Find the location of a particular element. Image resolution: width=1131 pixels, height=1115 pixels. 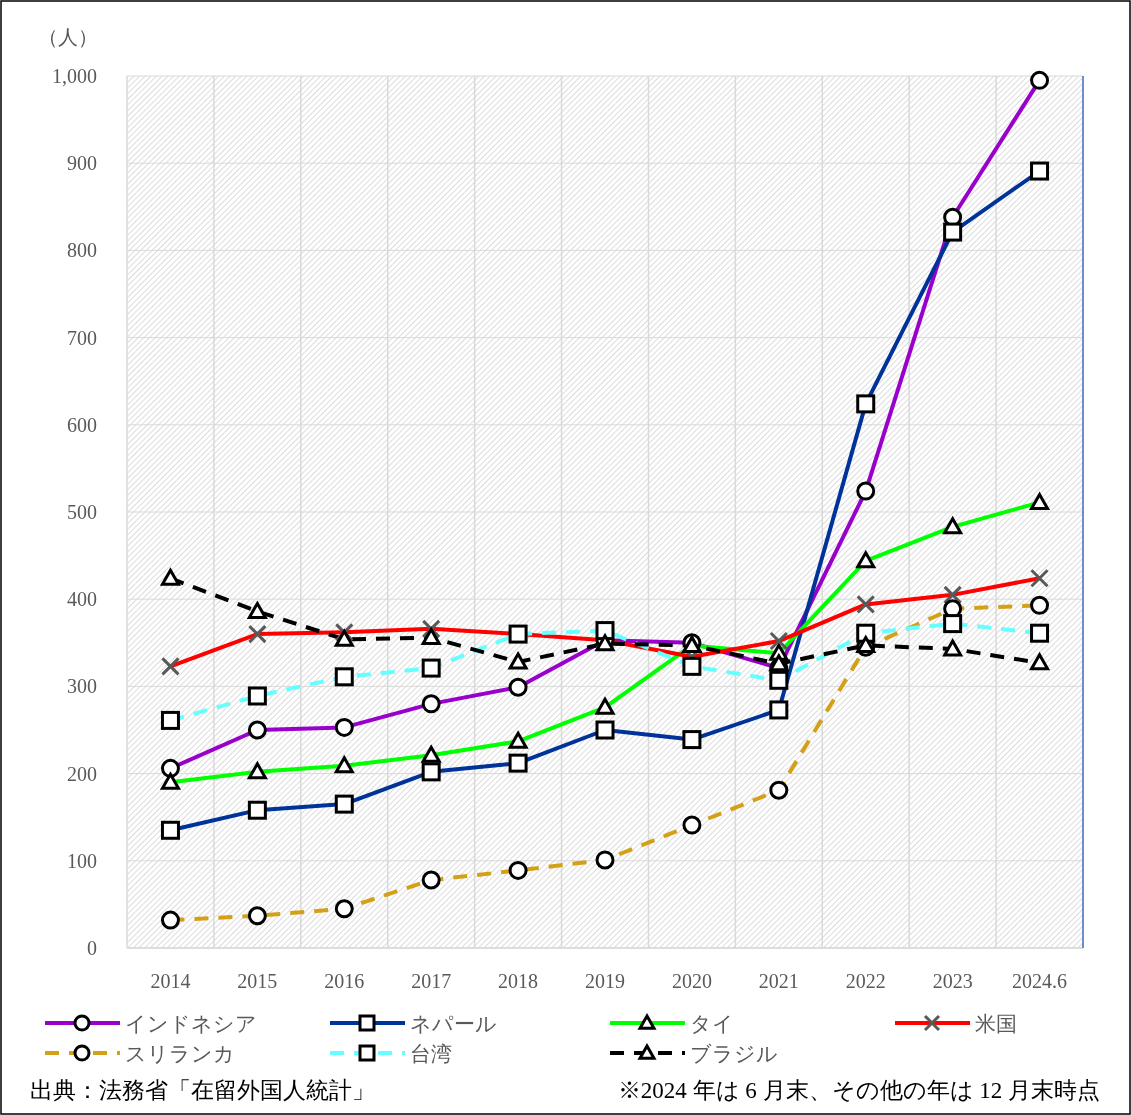

y-tick-label: 1,000 is located at coordinates (74, 76).